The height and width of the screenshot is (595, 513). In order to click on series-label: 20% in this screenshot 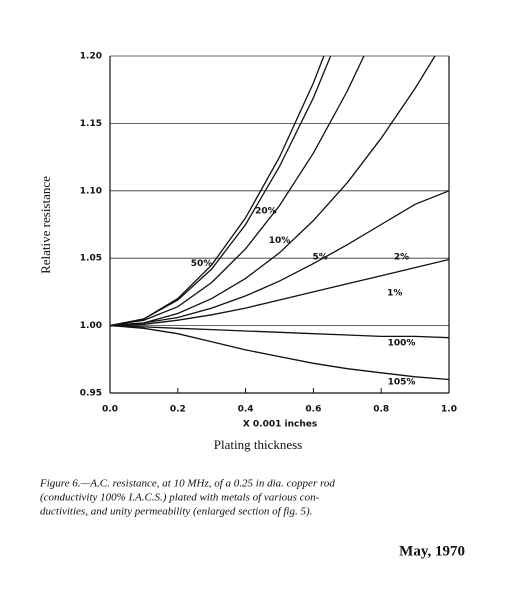, I will do `click(266, 212)`.